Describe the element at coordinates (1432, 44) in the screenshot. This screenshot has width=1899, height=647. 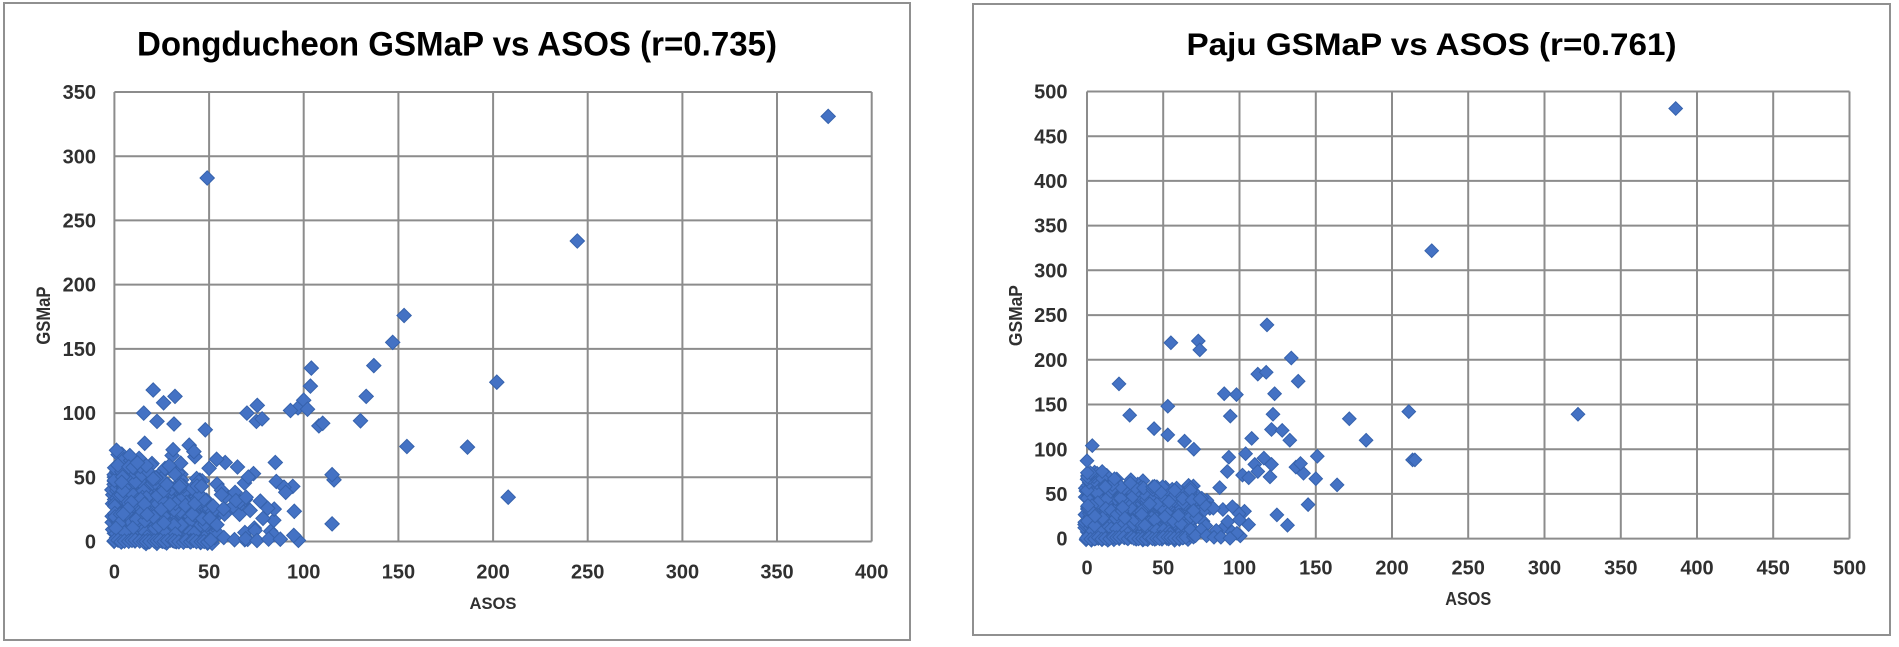
I see `svg-text: Paju GSMaP vs ASOS (r=0.761)` at that location.